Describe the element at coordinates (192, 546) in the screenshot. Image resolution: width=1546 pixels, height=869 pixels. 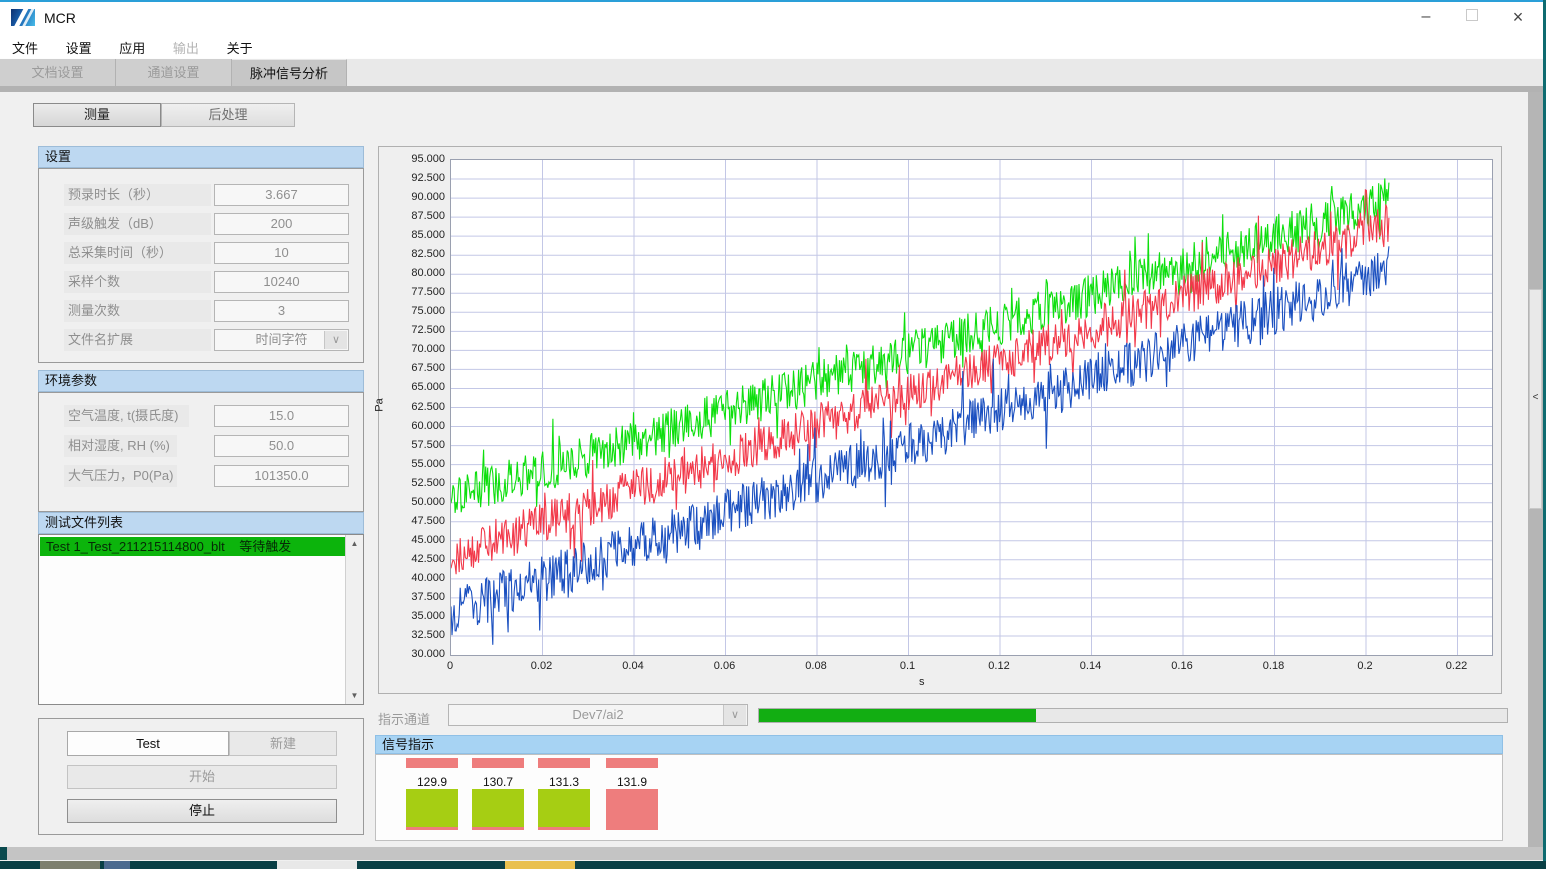
I see `list-item: Test 1_Test_211215114800_blt 等待触发` at that location.